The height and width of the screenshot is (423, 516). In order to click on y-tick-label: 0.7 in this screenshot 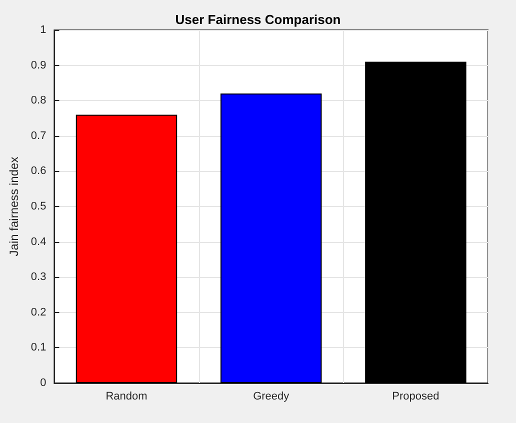, I will do `click(38, 136)`.